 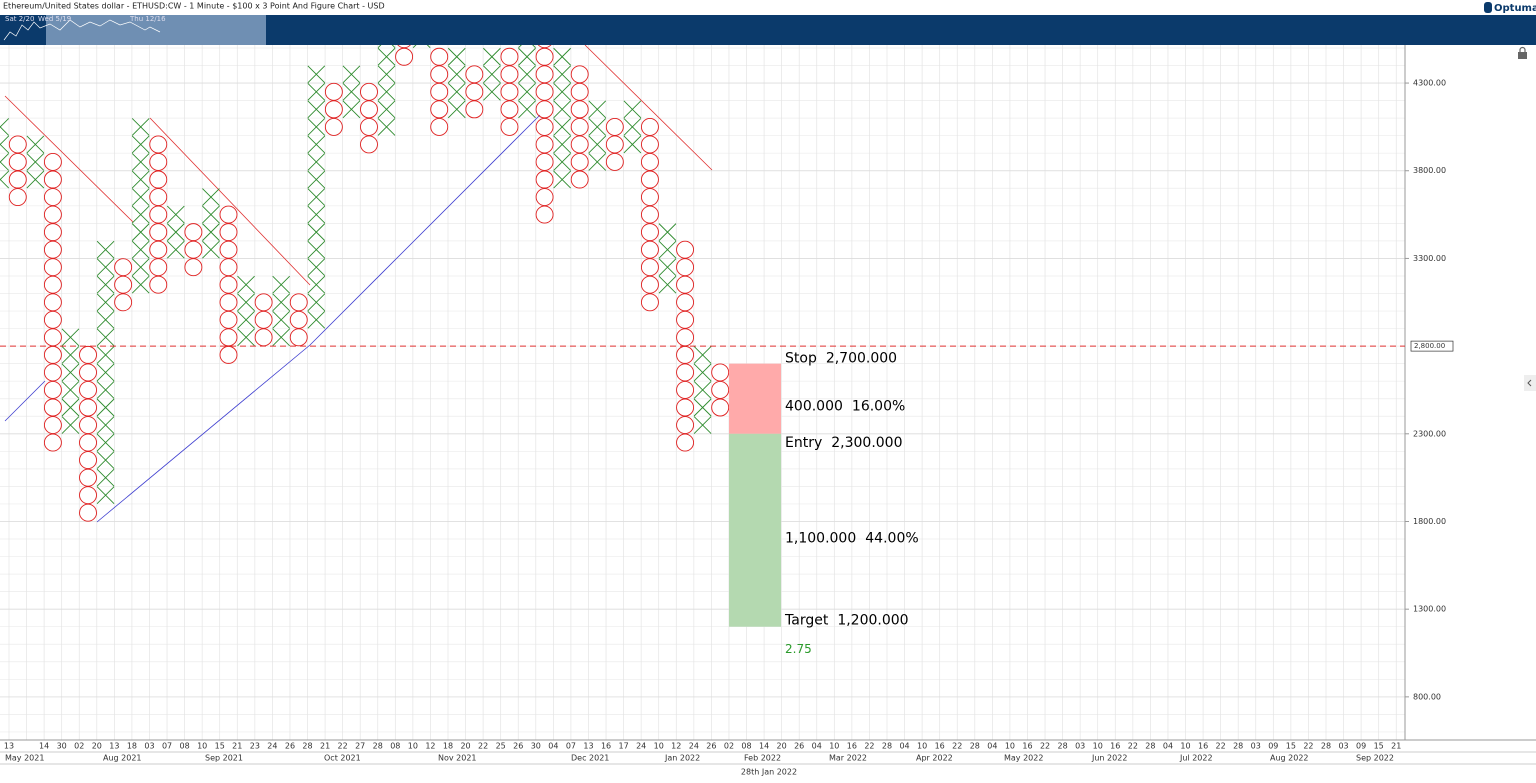 I want to click on ratio-label: 2.75, so click(x=798, y=649).